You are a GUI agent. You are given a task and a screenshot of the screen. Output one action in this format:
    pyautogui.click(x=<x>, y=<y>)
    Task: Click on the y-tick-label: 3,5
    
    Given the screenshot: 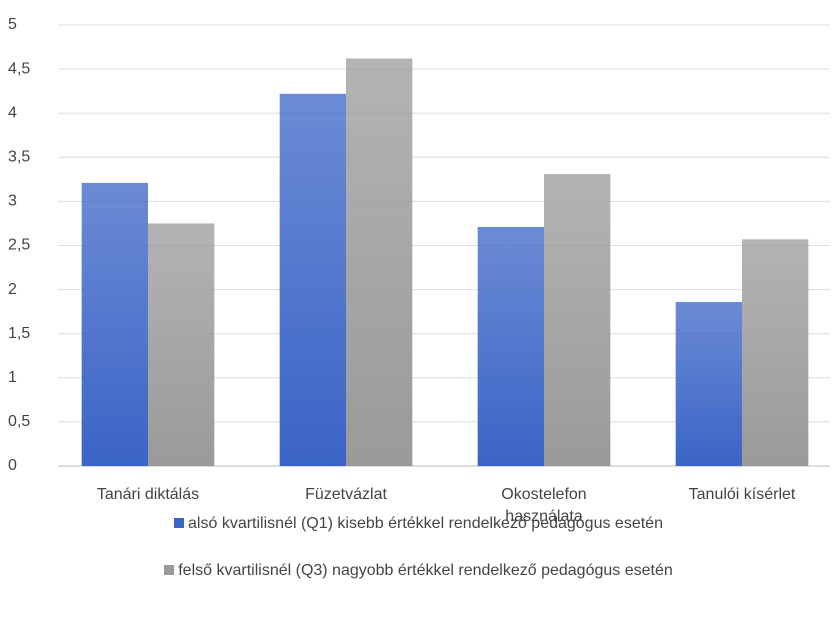 What is the action you would take?
    pyautogui.click(x=19, y=157)
    